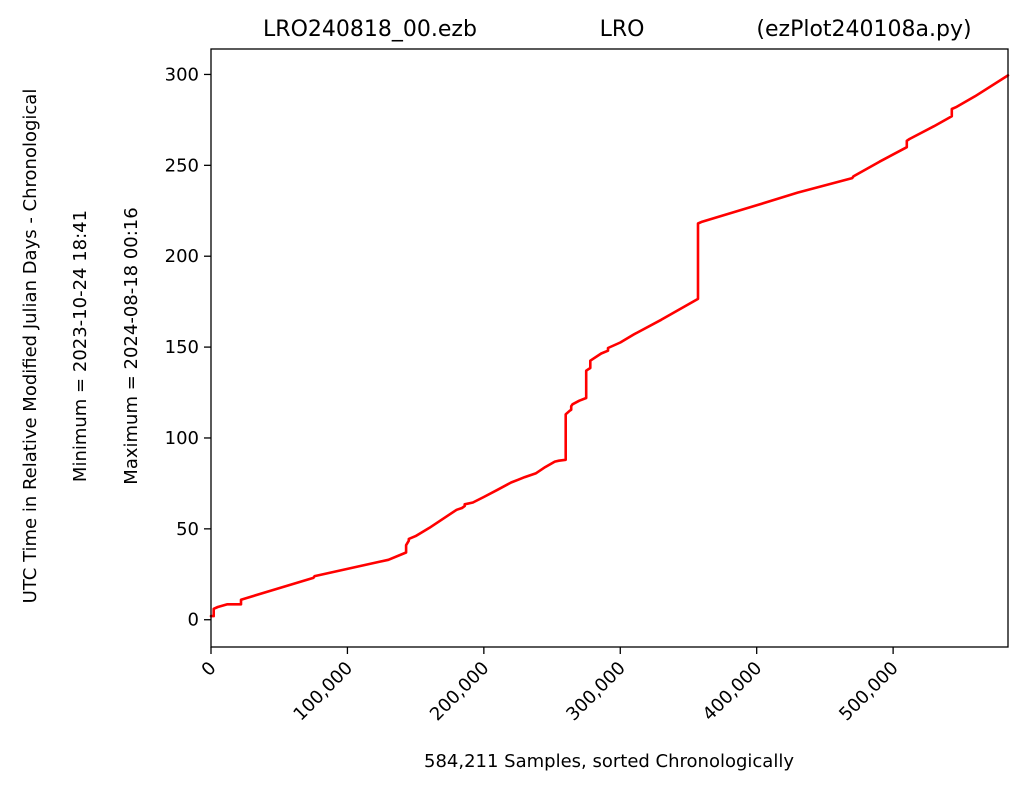 This screenshot has width=1024, height=789. Describe the element at coordinates (182, 256) in the screenshot. I see `y-tick-label: 200` at that location.